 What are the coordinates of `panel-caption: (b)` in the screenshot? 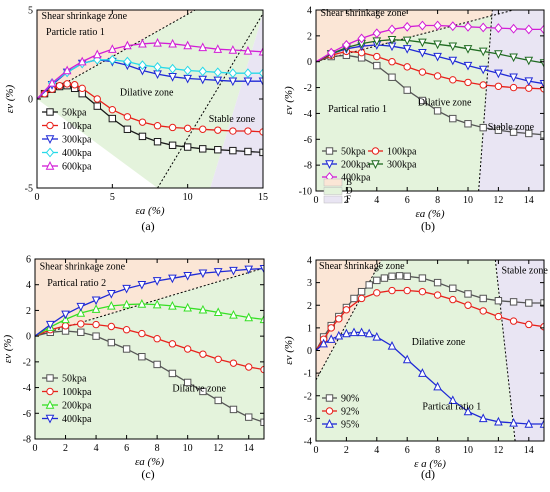 It's located at (428, 226).